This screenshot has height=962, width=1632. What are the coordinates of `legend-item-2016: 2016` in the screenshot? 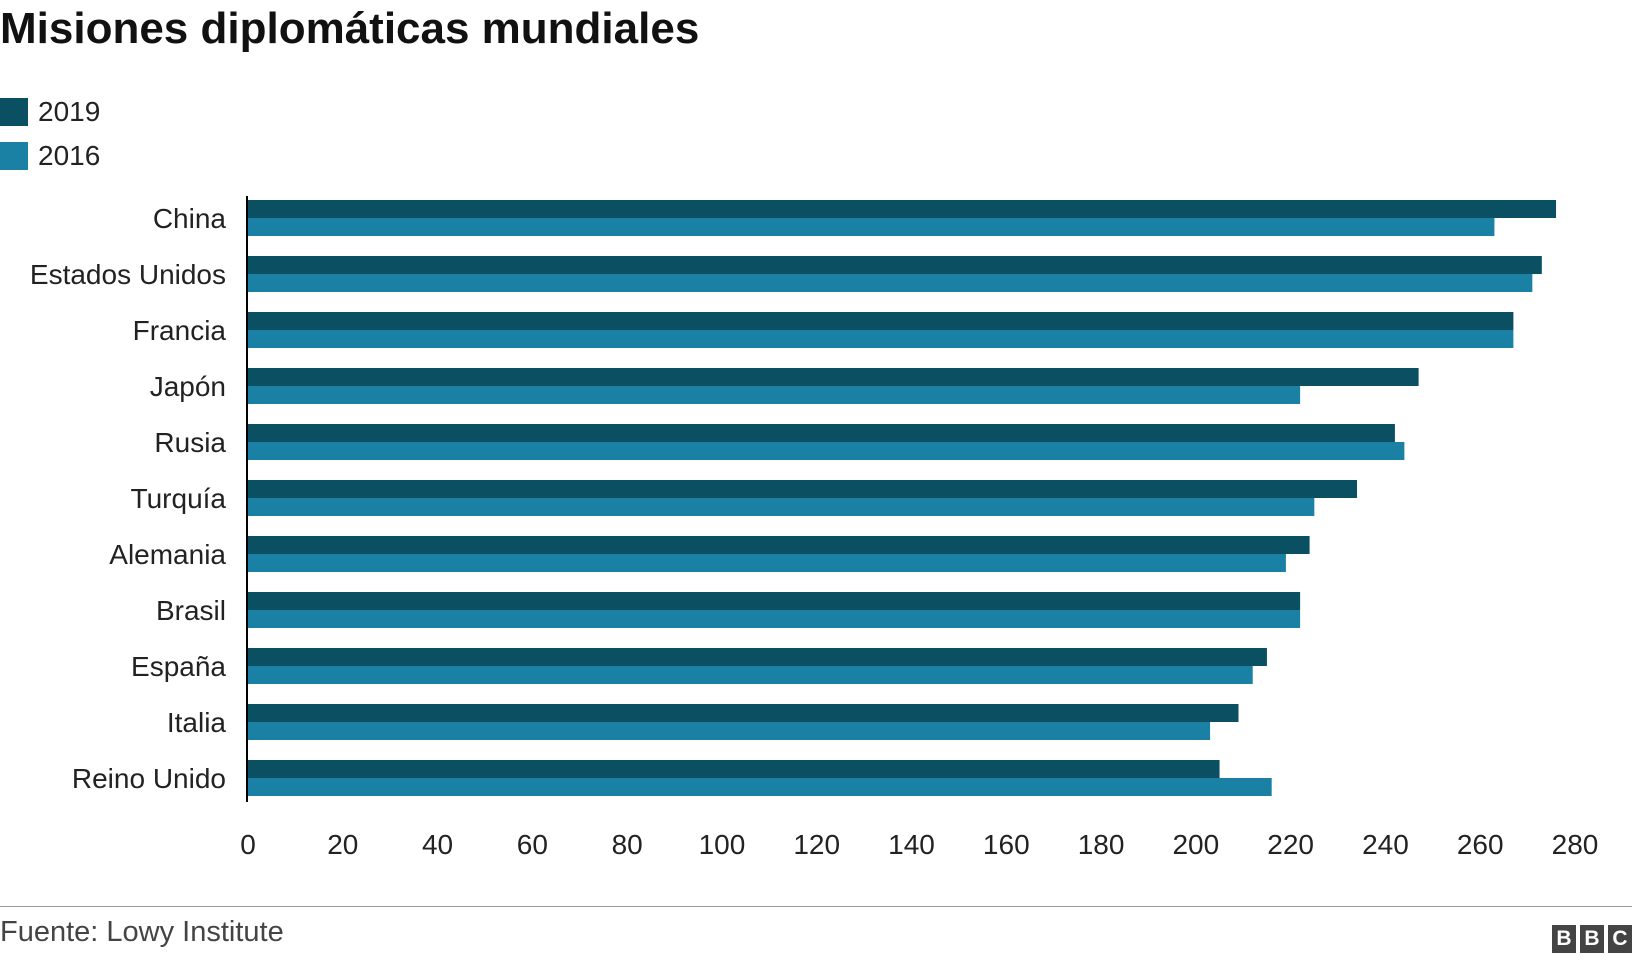 It's located at (50, 156).